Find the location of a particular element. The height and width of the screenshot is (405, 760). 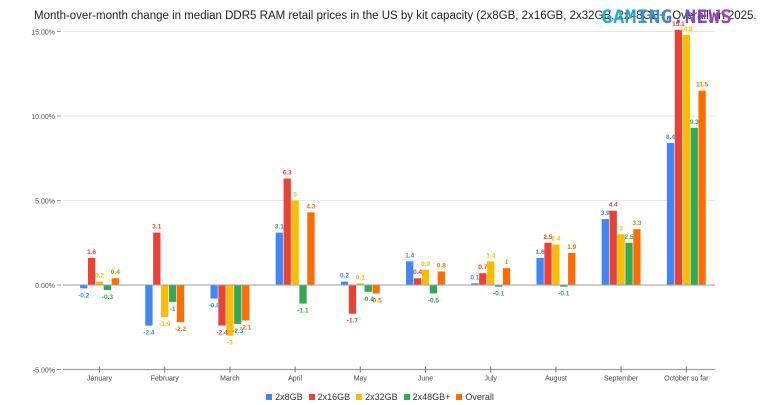

bar-value-label: 9.3 is located at coordinates (694, 122).